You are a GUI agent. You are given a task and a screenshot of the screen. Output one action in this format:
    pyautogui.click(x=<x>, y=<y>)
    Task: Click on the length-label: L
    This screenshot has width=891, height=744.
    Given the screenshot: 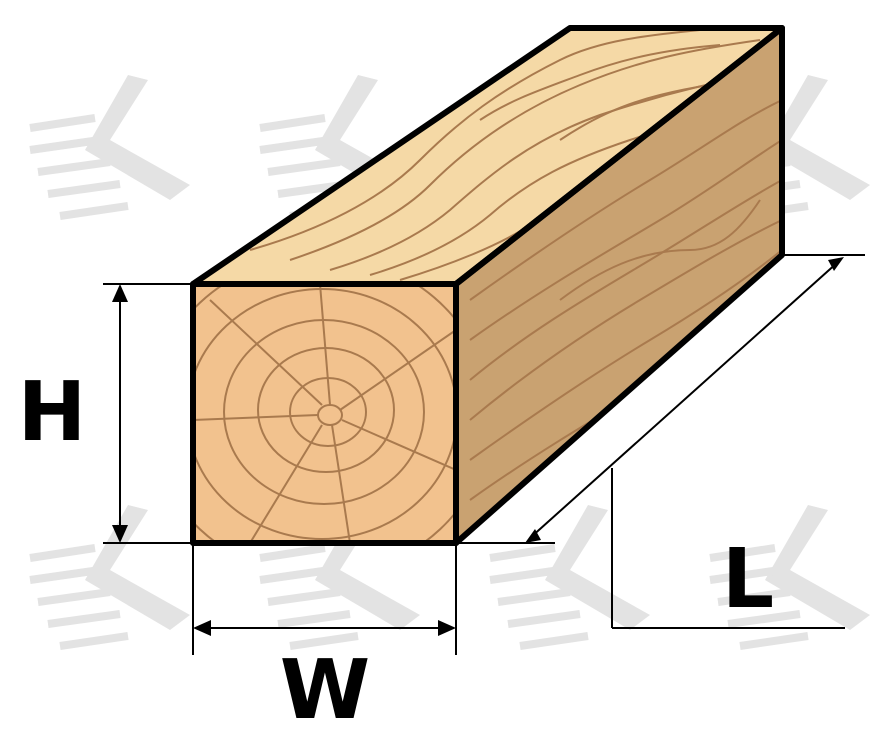 What is the action you would take?
    pyautogui.click(x=748, y=579)
    